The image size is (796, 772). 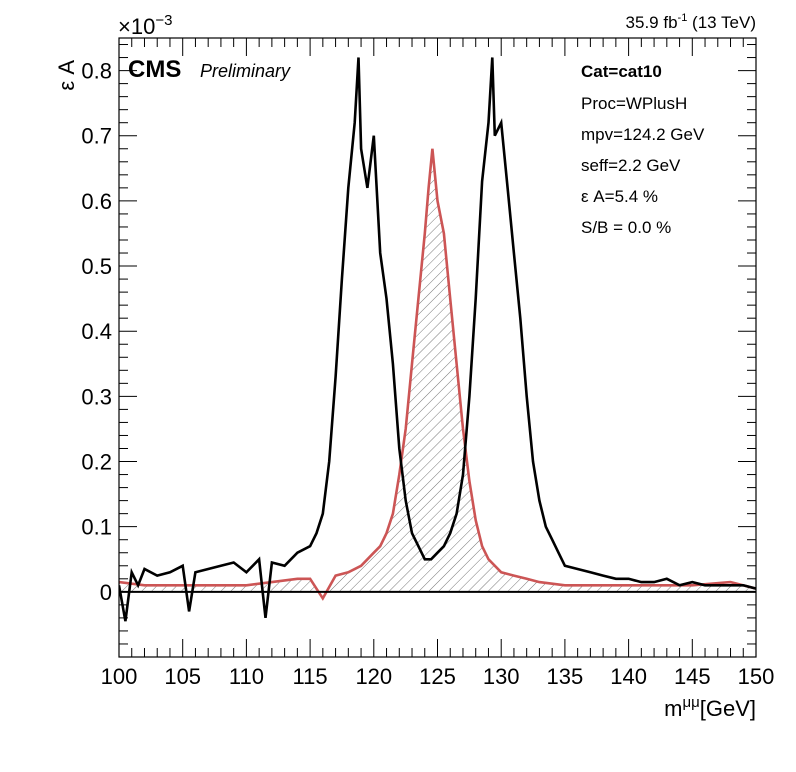 What do you see at coordinates (246, 676) in the screenshot?
I see `x-tick-label: 110` at bounding box center [246, 676].